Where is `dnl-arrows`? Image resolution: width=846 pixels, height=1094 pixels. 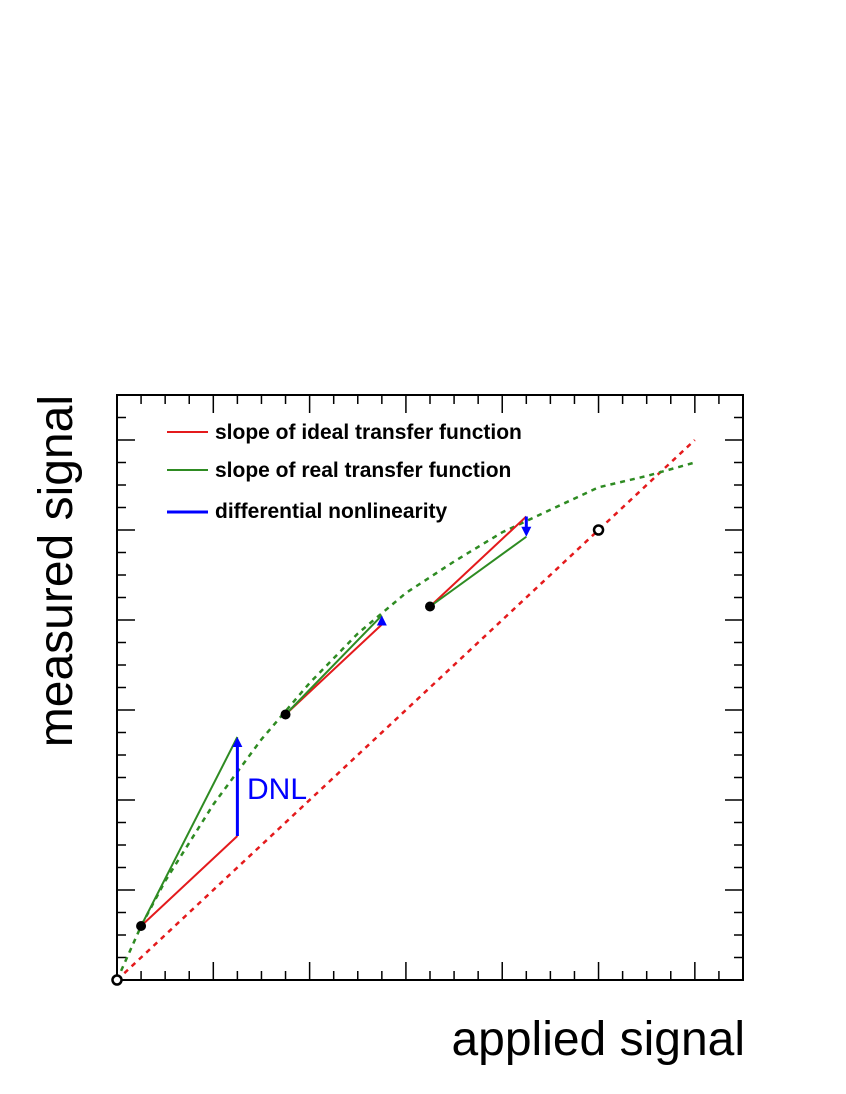
dnl-arrows is located at coordinates (382, 676).